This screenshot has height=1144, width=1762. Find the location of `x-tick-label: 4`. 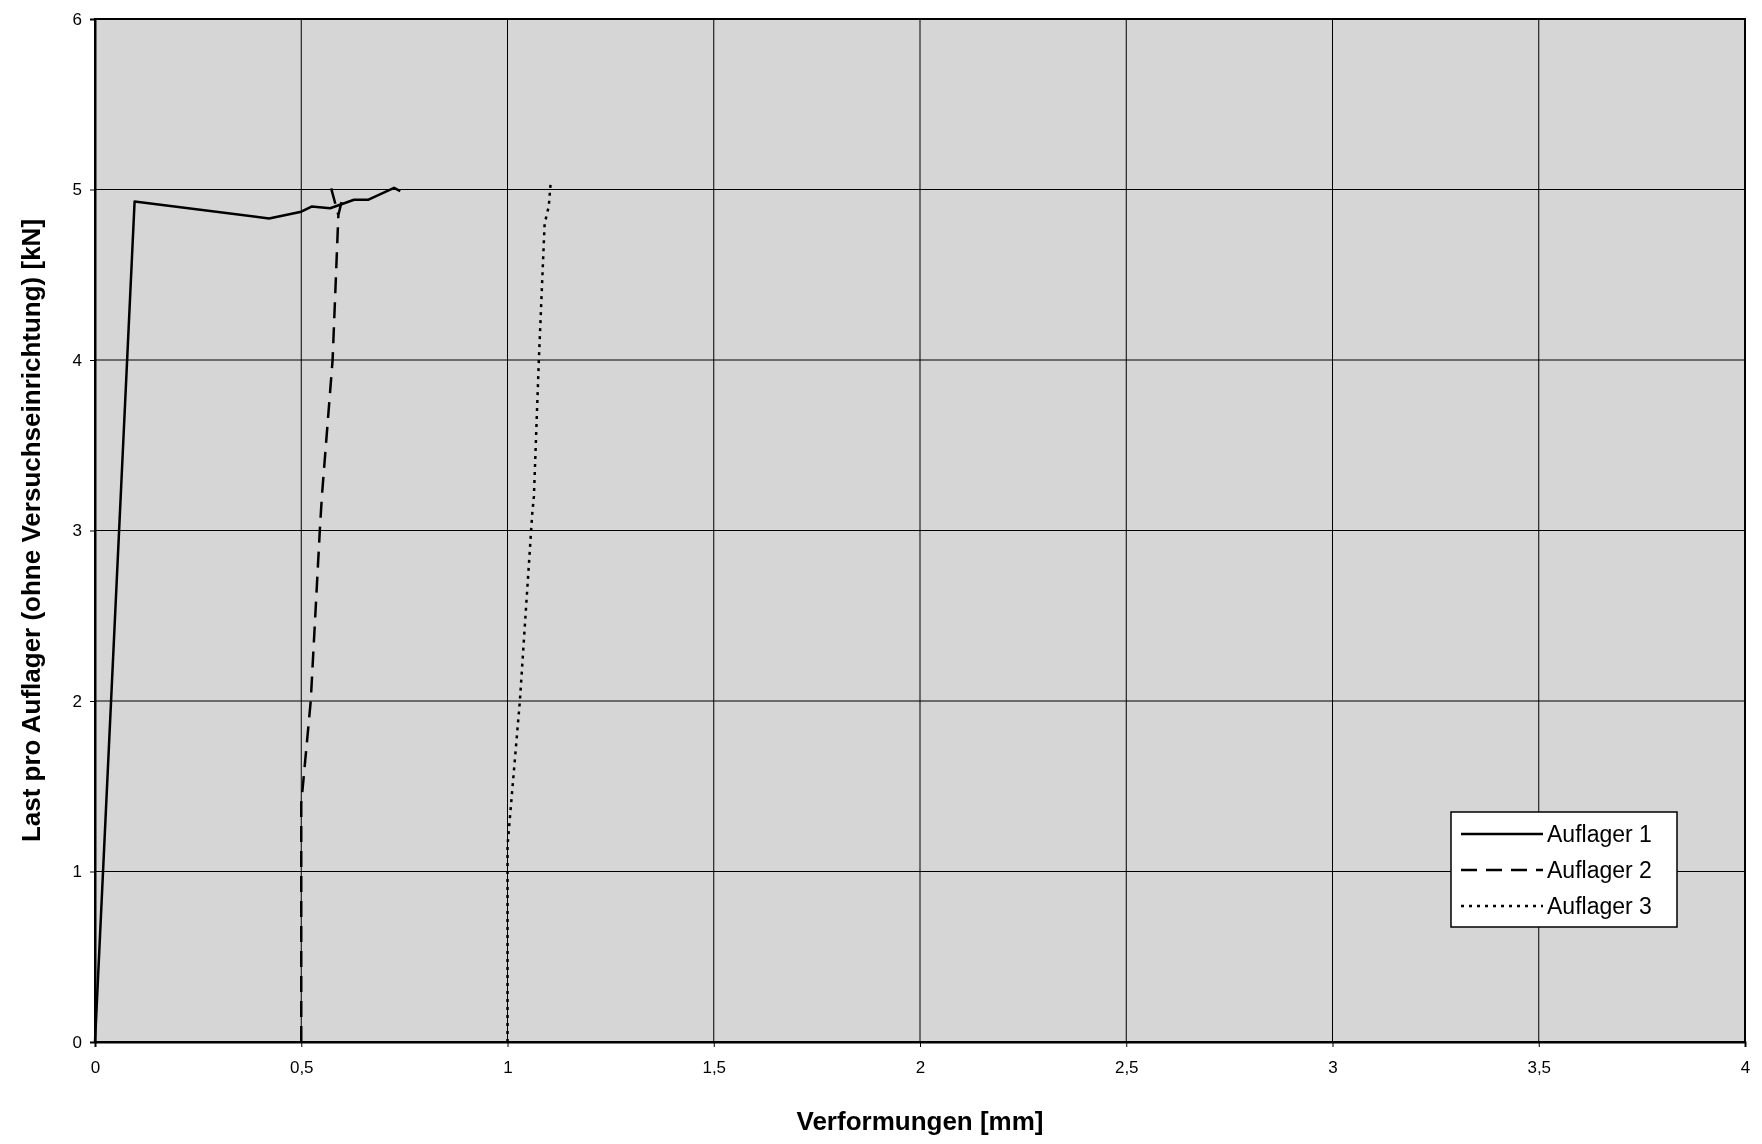

x-tick-label: 4 is located at coordinates (1745, 1068).